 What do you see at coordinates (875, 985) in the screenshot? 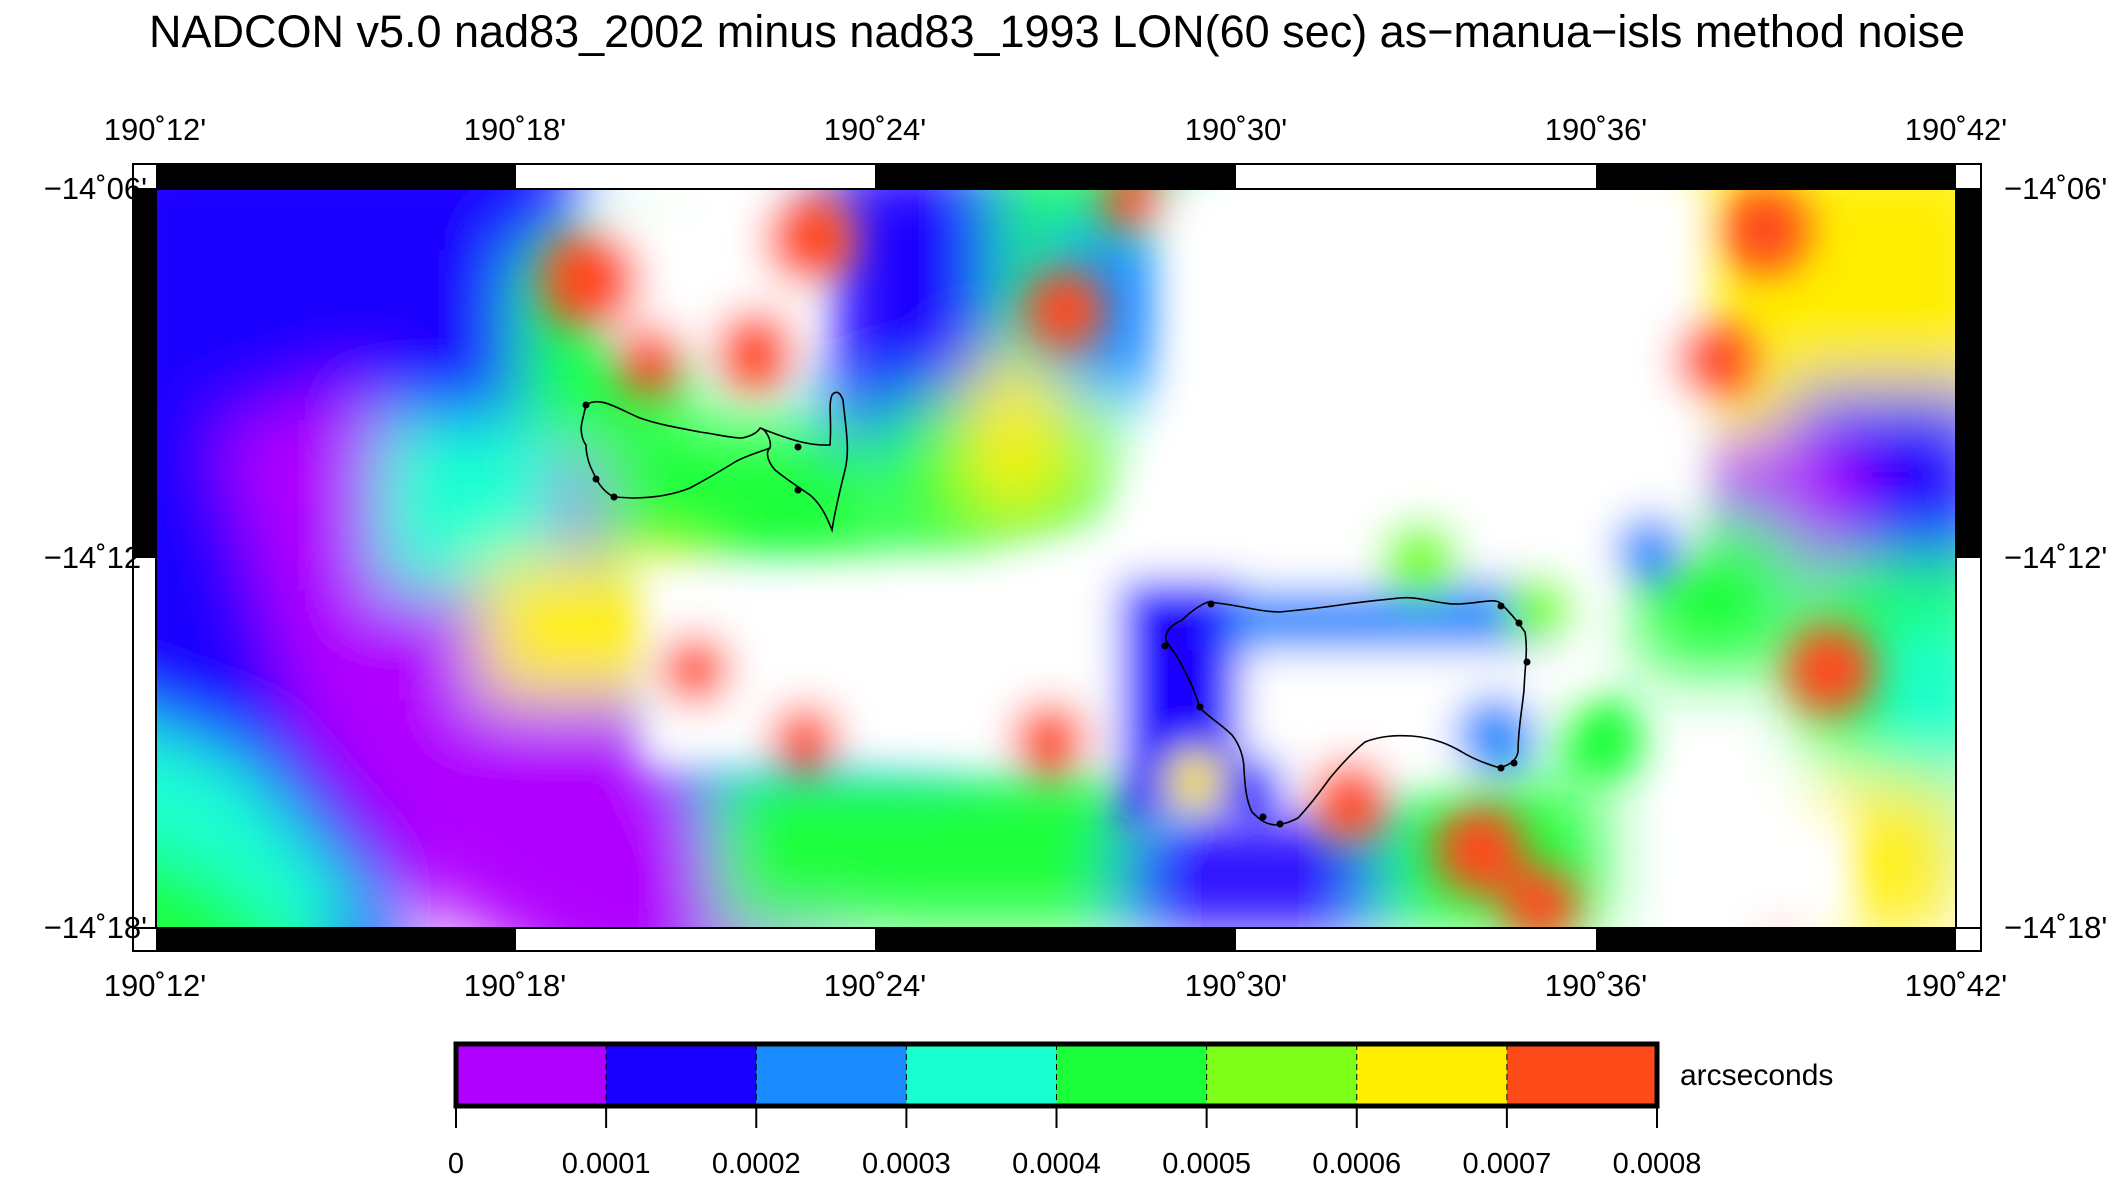
I see `lon-label-bottom-3: 190˚24'` at bounding box center [875, 985].